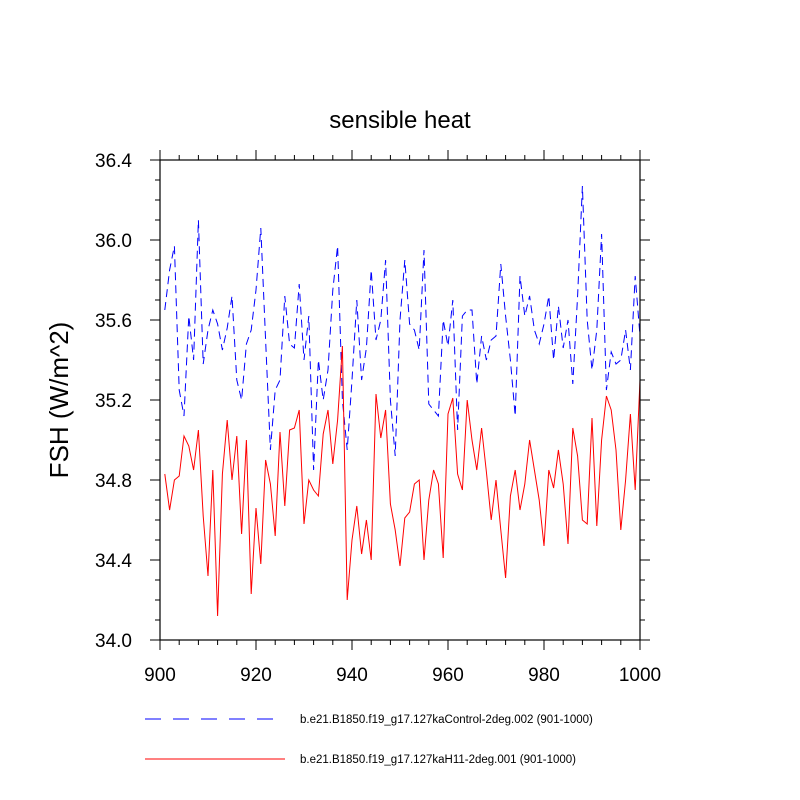  What do you see at coordinates (113, 241) in the screenshot?
I see `y-tick-label: 36.0` at bounding box center [113, 241].